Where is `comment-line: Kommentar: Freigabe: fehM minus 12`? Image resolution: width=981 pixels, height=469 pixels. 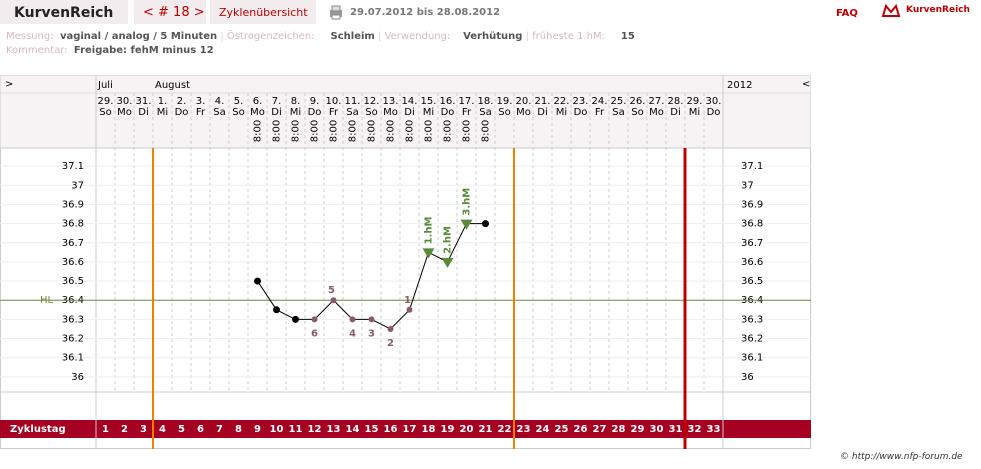
comment-line: Kommentar: Freigabe: fehM minus 12 is located at coordinates (110, 50).